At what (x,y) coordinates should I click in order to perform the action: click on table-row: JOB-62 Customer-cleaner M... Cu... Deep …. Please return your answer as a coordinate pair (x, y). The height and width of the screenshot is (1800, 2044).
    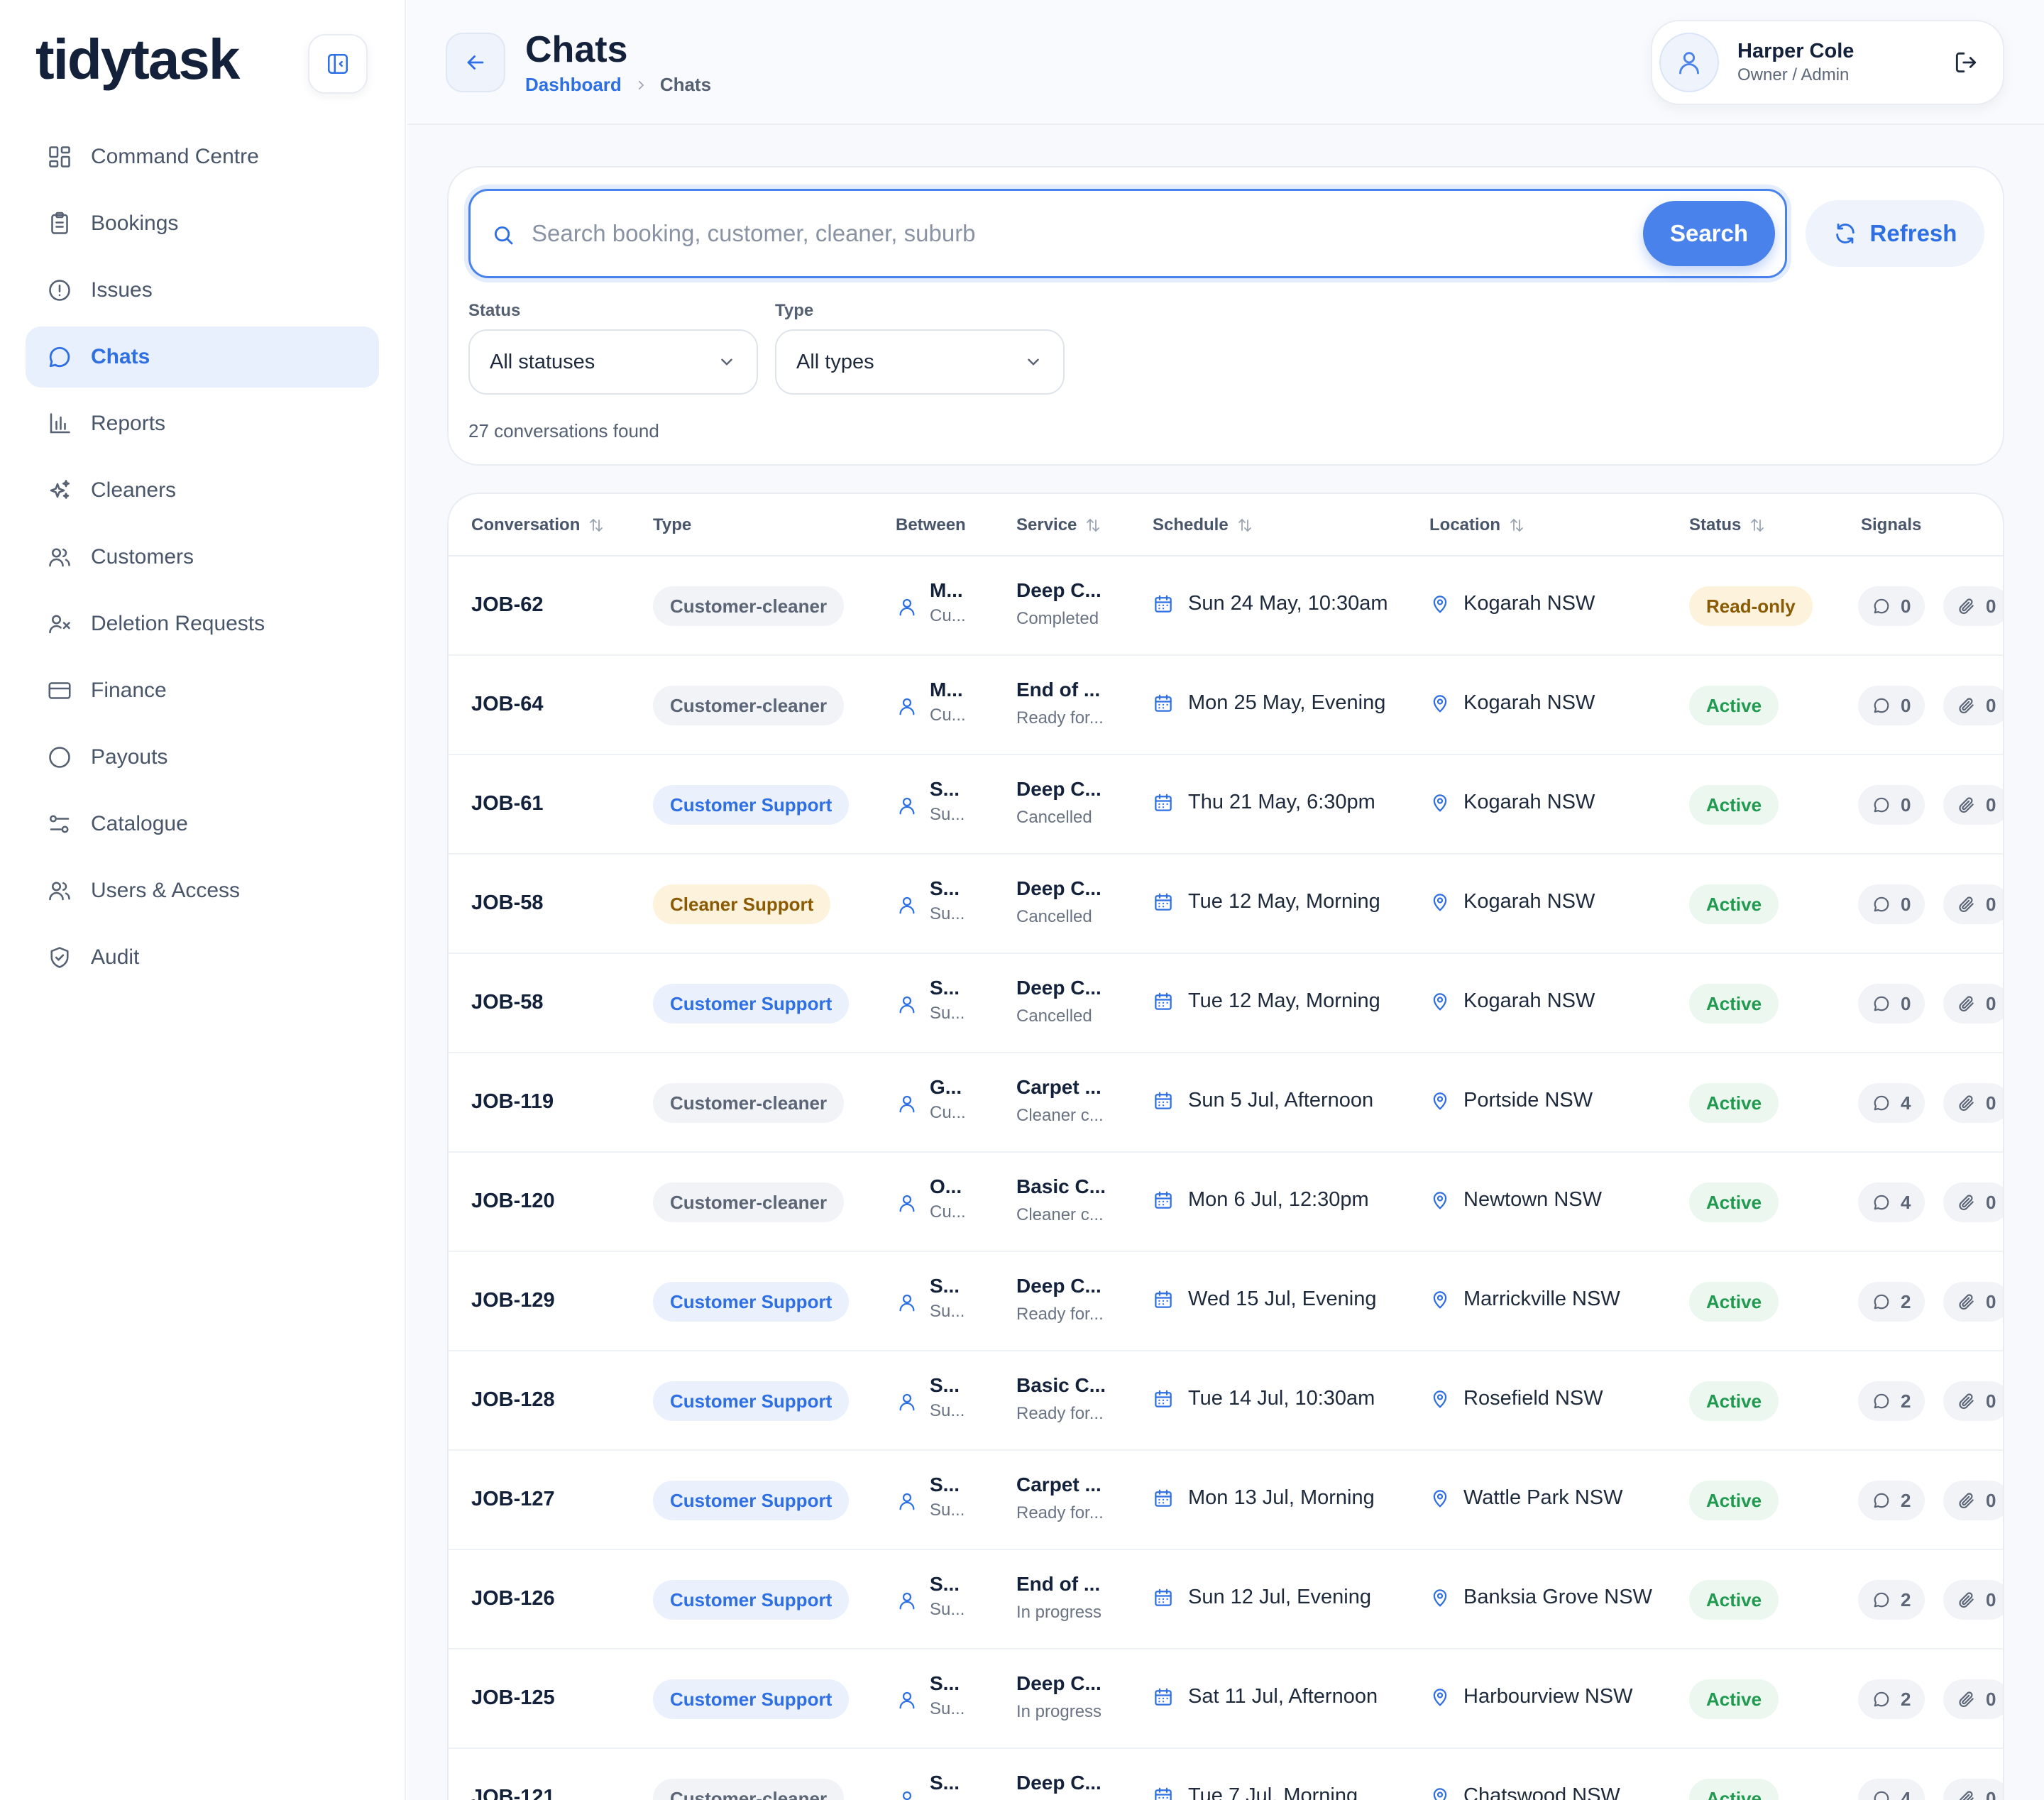
    Looking at the image, I should click on (1226, 606).